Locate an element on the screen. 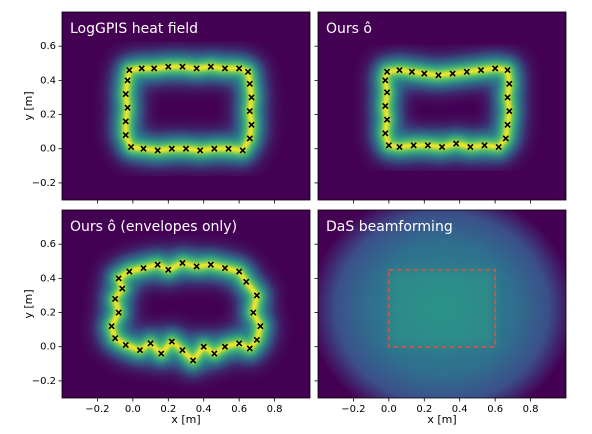 The width and height of the screenshot is (592, 434). x-tick-label: 0.6 is located at coordinates (495, 409).